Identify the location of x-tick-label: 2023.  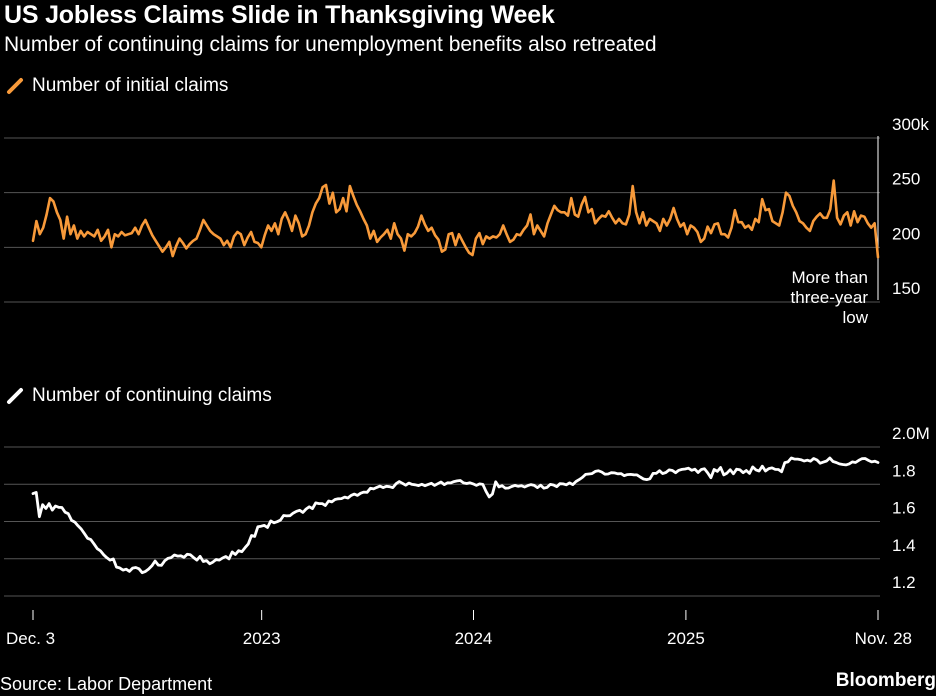
(262, 638).